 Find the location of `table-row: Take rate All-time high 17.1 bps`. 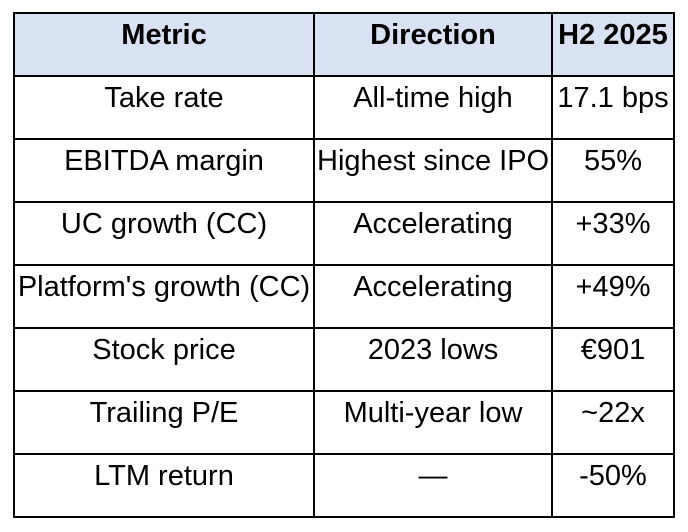

table-row: Take rate All-time high 17.1 bps is located at coordinates (344, 107).